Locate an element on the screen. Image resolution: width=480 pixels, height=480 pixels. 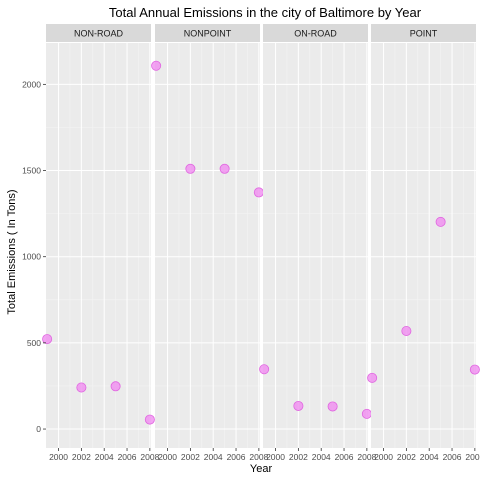
y-tick-label: 2000 is located at coordinates (31, 84).